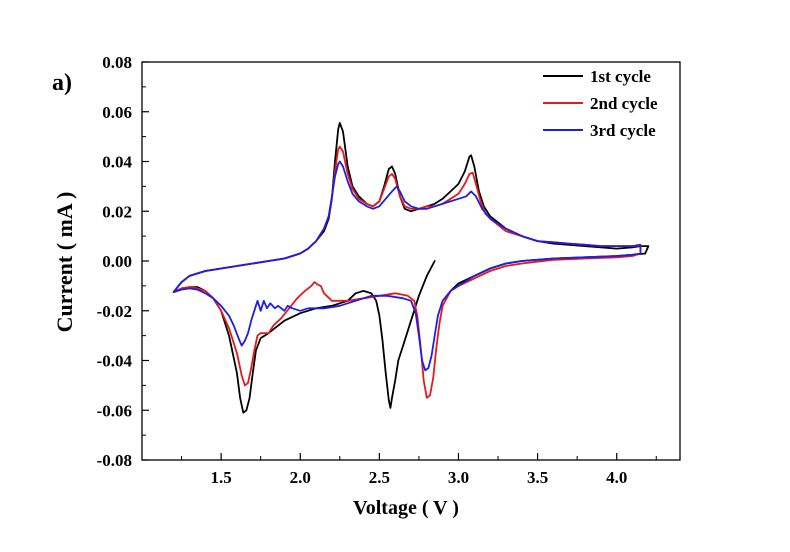 Image resolution: width=790 pixels, height=552 pixels. Describe the element at coordinates (115, 361) in the screenshot. I see `y-tick-label: -0.04` at that location.